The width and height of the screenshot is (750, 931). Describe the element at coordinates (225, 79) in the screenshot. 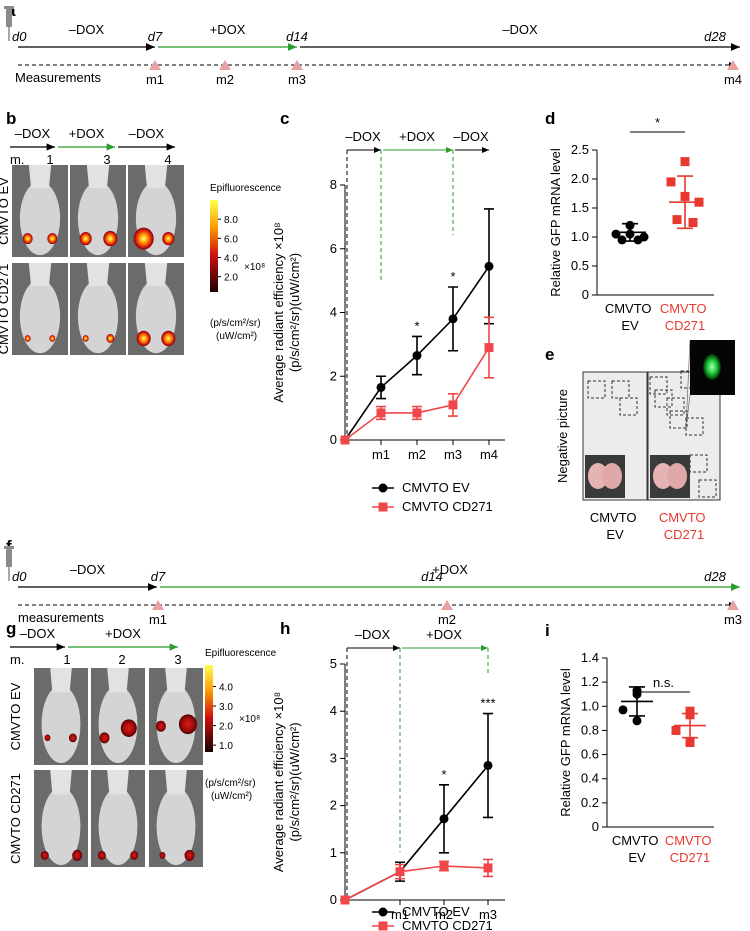

I see `measure-label: m2` at that location.